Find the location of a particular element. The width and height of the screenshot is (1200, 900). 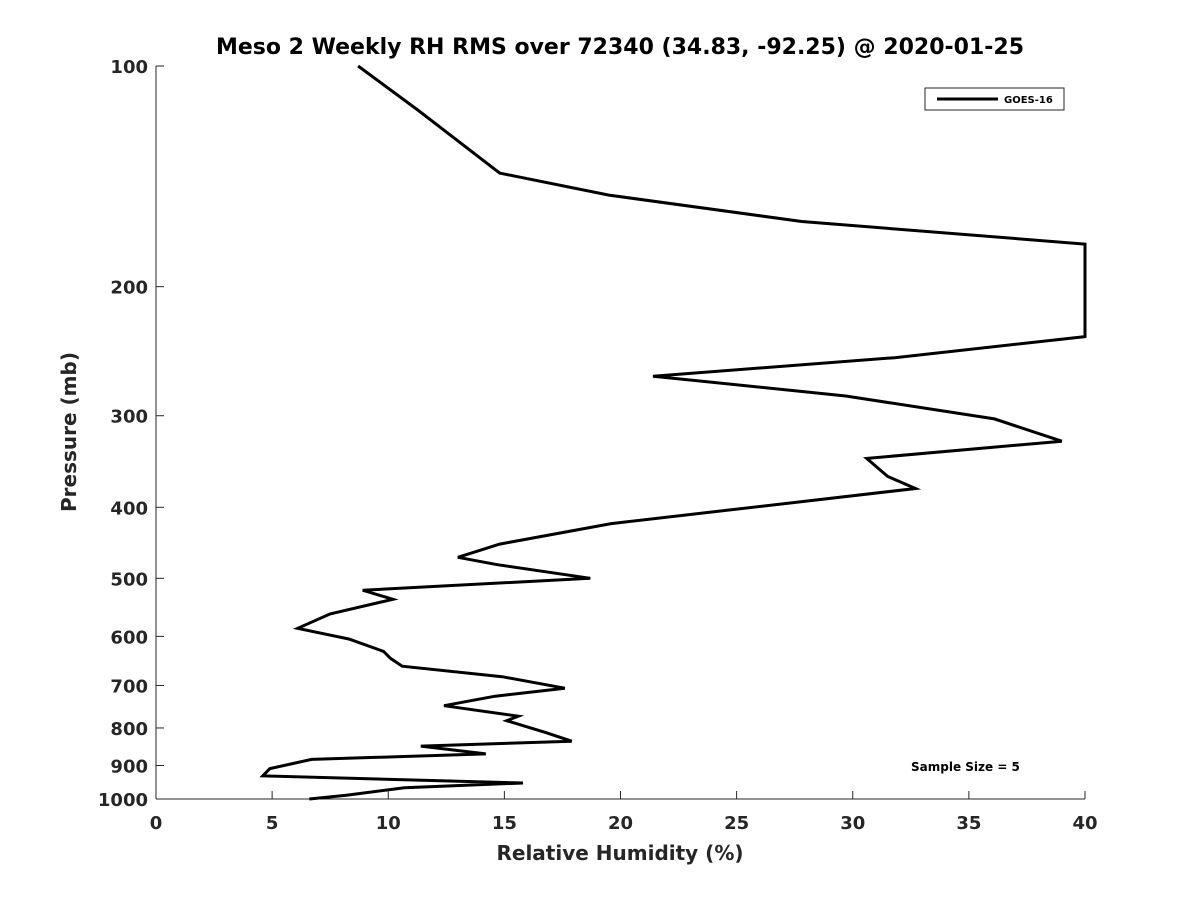

x-tick-label: 30 is located at coordinates (852, 823).